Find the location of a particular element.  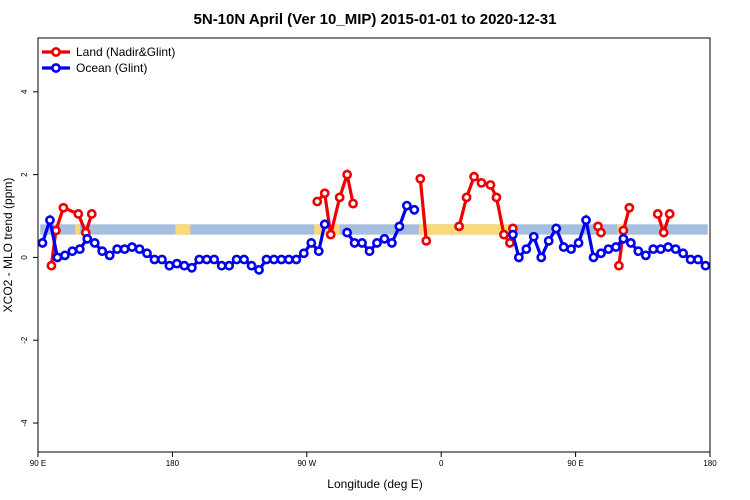

band-segment is located at coordinates (374, 229).